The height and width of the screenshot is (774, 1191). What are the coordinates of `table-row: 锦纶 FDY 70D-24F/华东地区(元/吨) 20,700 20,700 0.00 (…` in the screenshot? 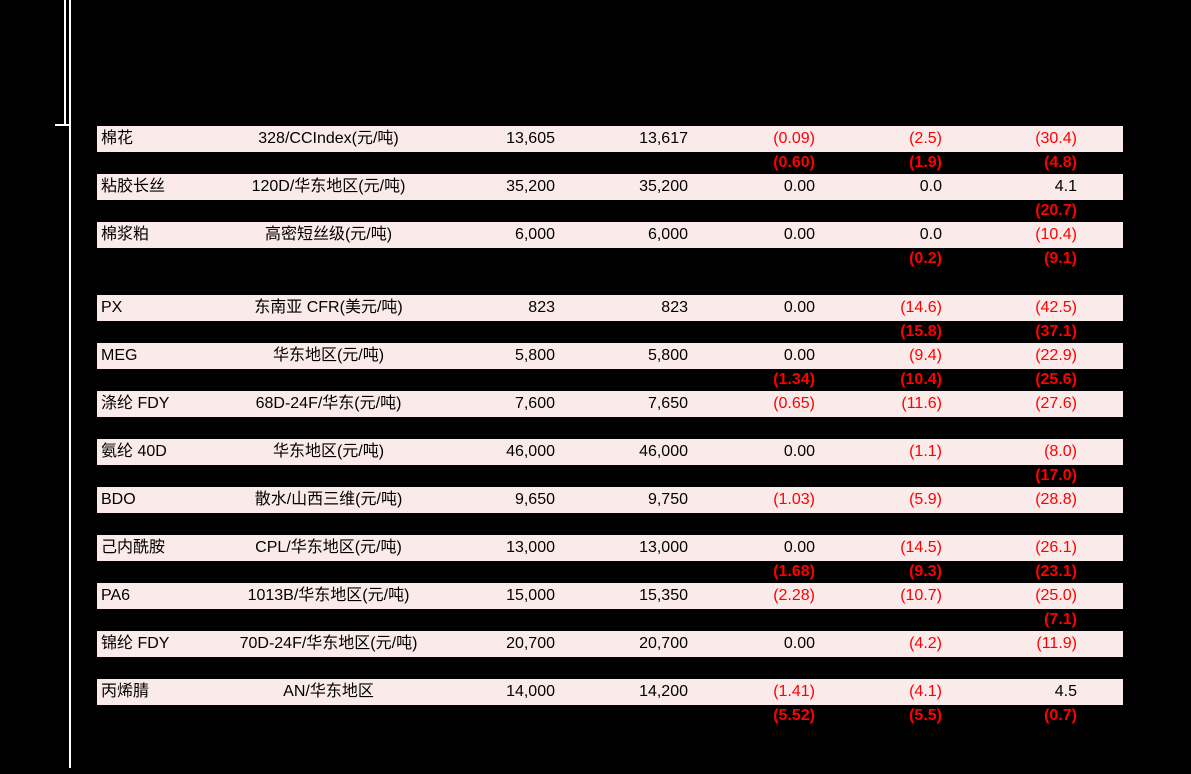 It's located at (610, 644).